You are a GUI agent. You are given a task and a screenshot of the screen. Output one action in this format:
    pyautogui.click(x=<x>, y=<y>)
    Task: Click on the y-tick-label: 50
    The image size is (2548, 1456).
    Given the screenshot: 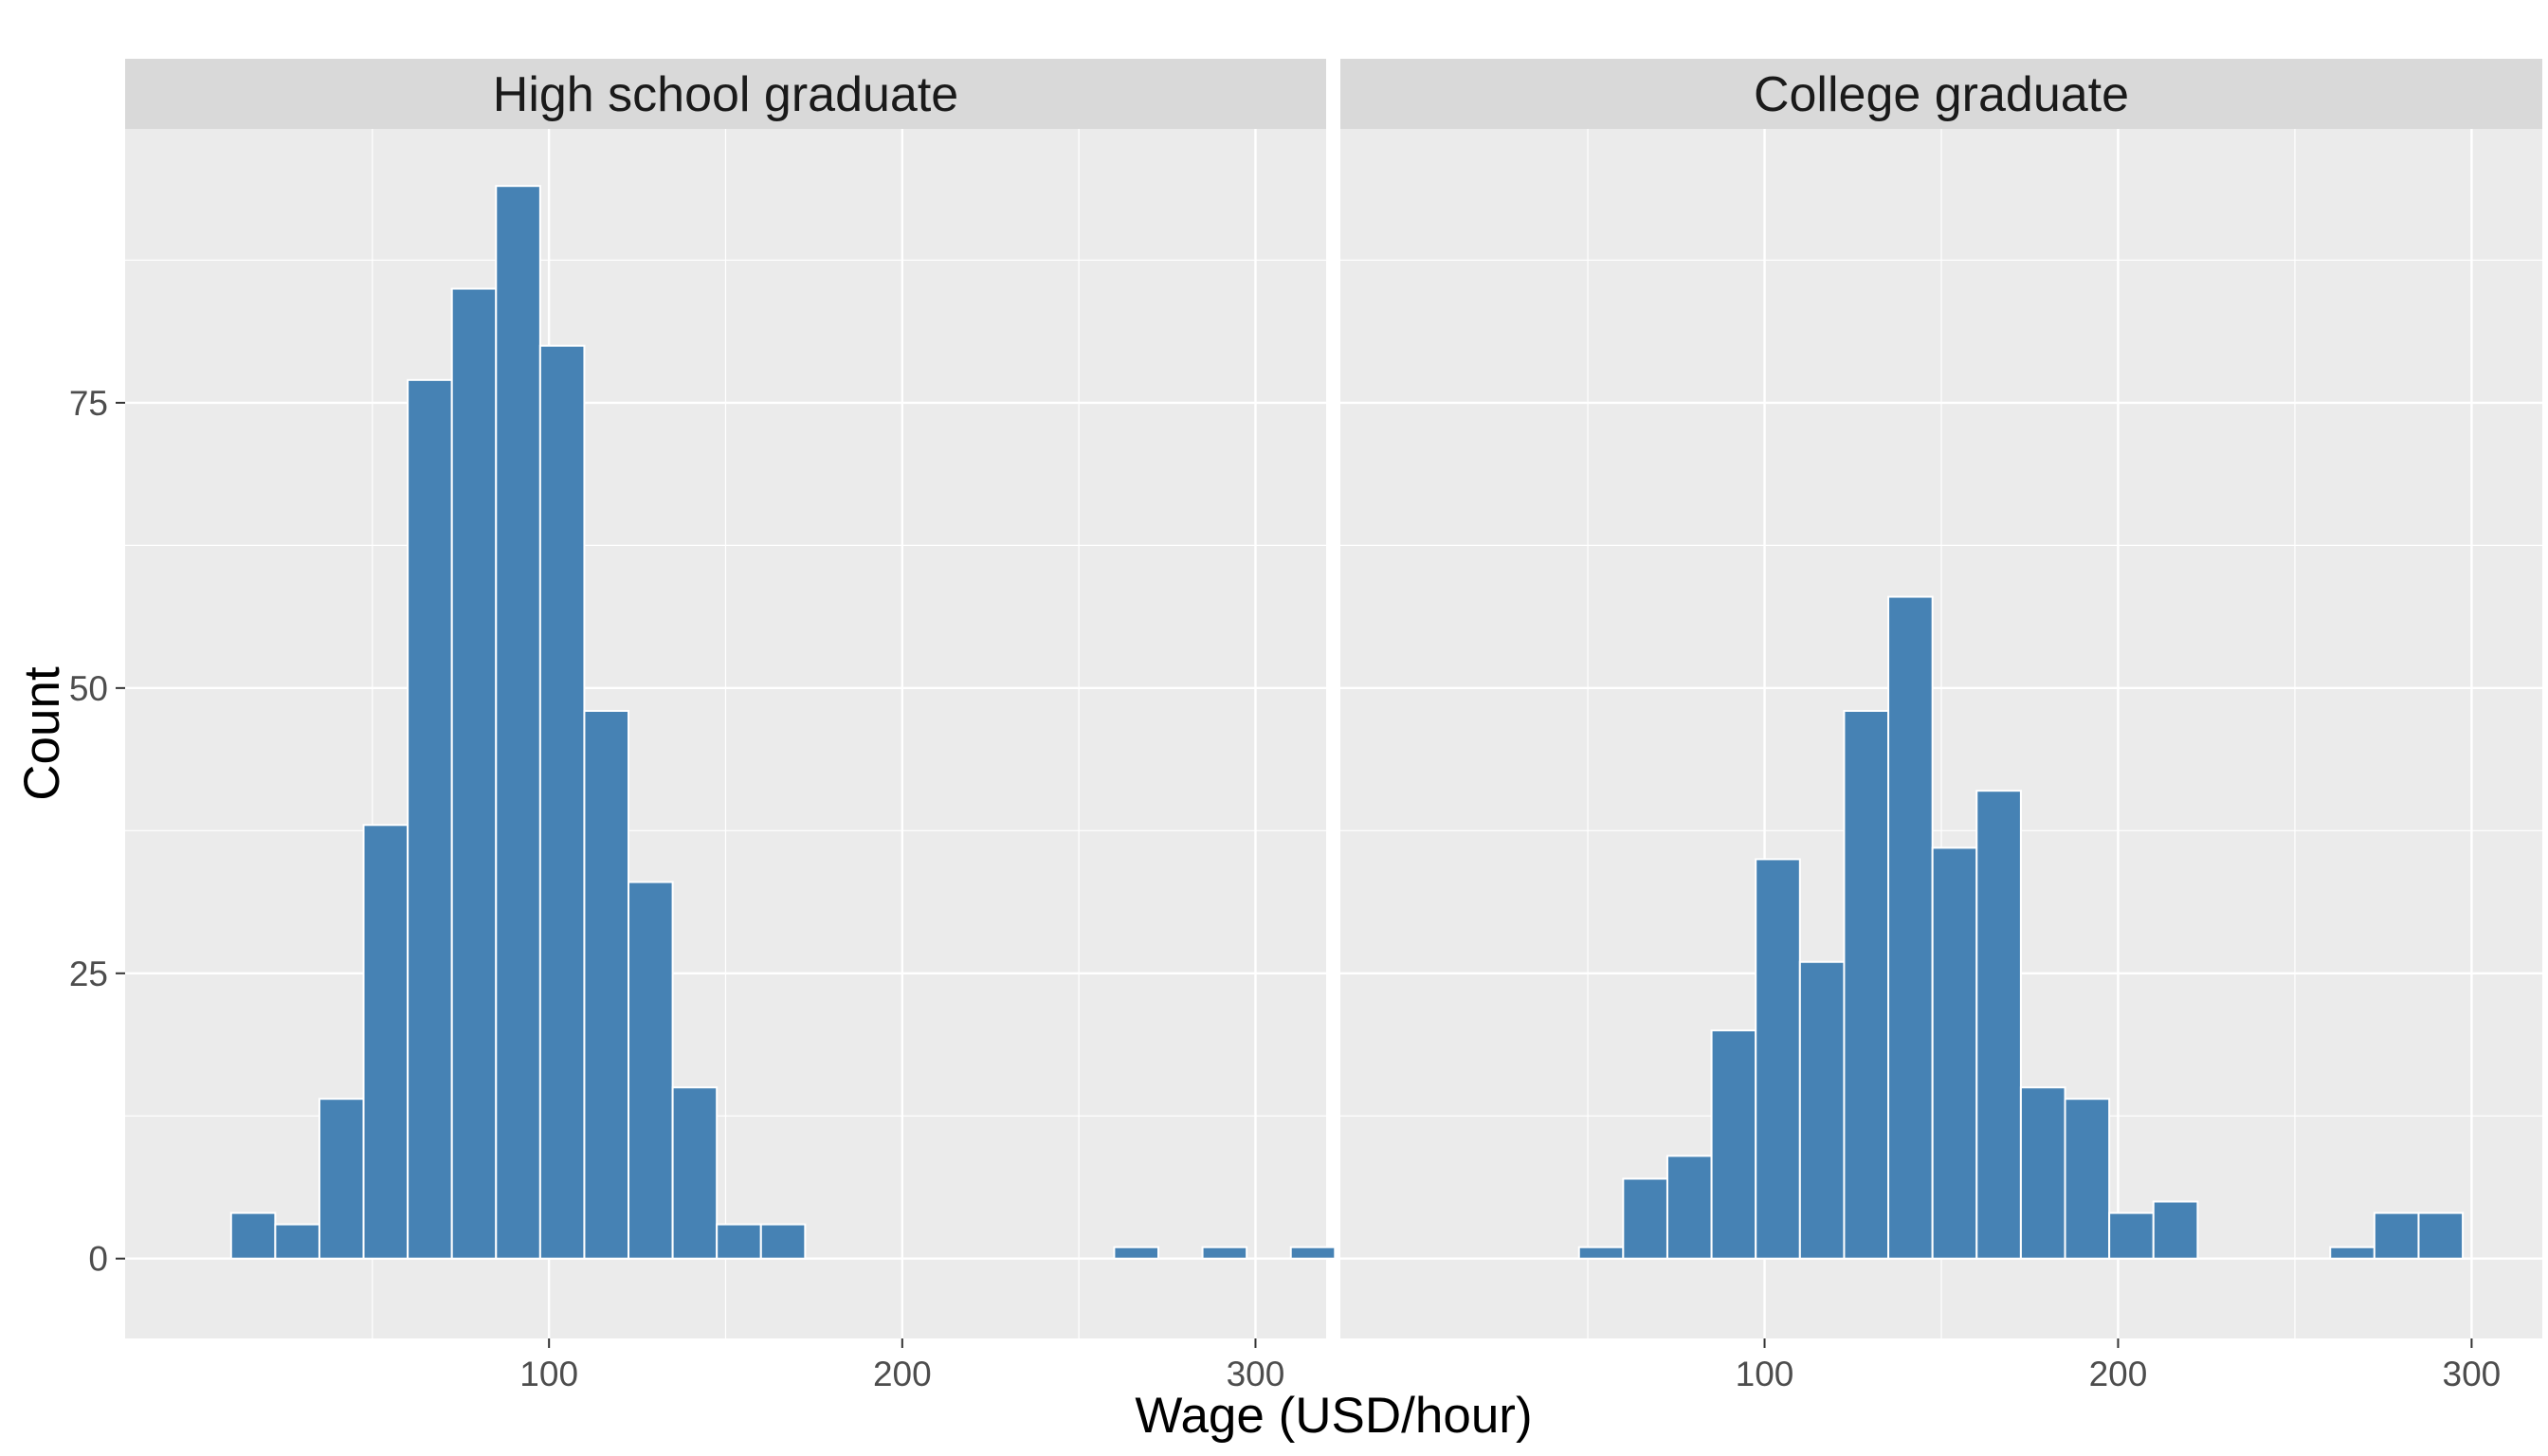 What is the action you would take?
    pyautogui.click(x=88, y=688)
    